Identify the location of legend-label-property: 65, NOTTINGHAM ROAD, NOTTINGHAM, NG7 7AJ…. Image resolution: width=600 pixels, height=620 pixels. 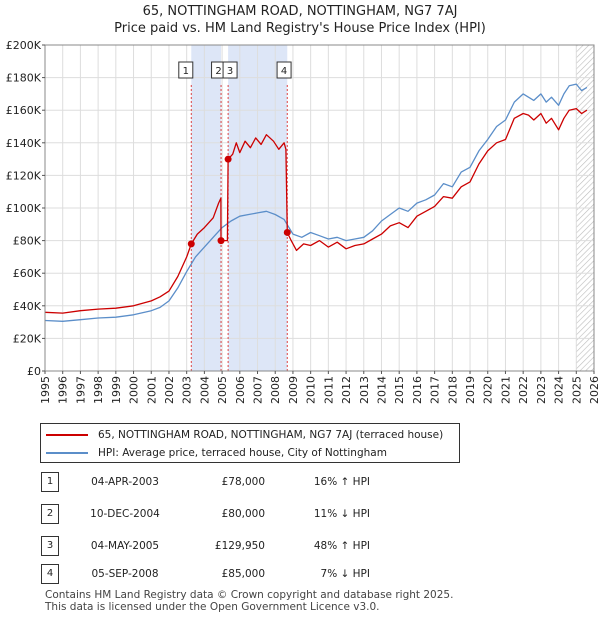
(271, 435).